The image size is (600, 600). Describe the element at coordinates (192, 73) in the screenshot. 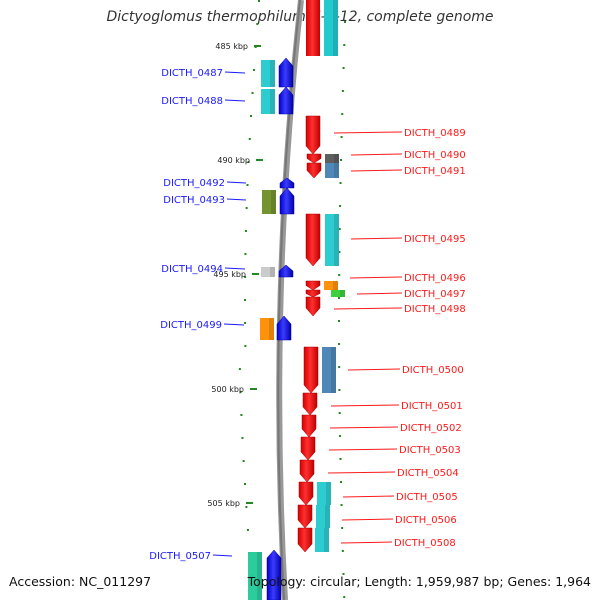

I see `gene-label: DICTH_0487` at that location.